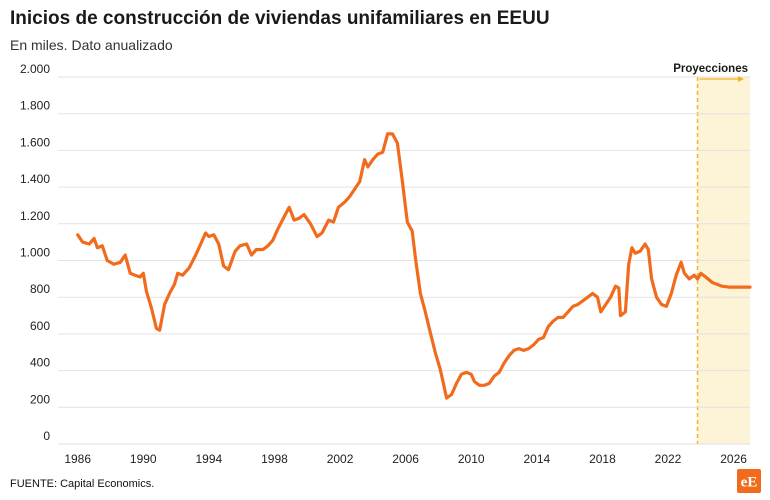 This screenshot has height=500, width=770. Describe the element at coordinates (602, 459) in the screenshot. I see `x-tick-label: 2018` at that location.